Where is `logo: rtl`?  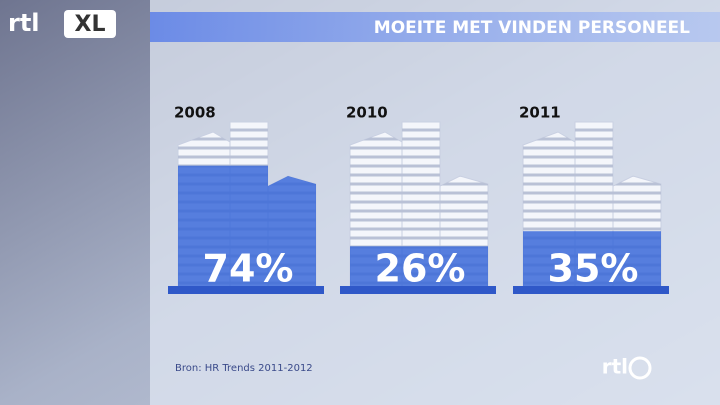 logo: rtl is located at coordinates (24, 23).